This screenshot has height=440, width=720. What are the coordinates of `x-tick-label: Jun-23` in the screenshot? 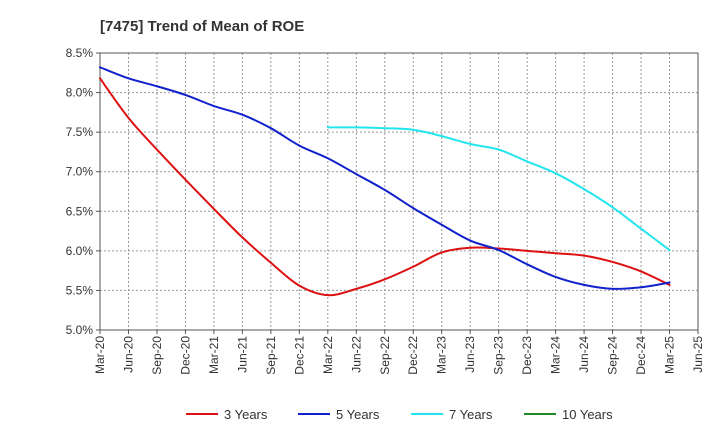 It's located at (470, 354).